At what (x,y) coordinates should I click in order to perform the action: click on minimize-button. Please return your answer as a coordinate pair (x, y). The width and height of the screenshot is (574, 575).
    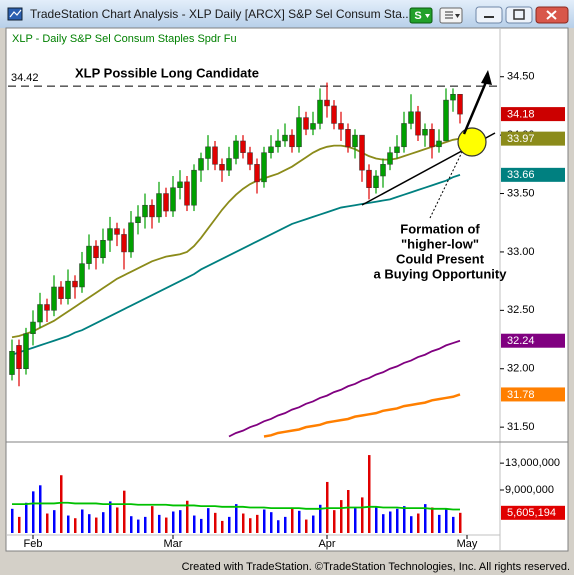
    Looking at the image, I should click on (489, 15).